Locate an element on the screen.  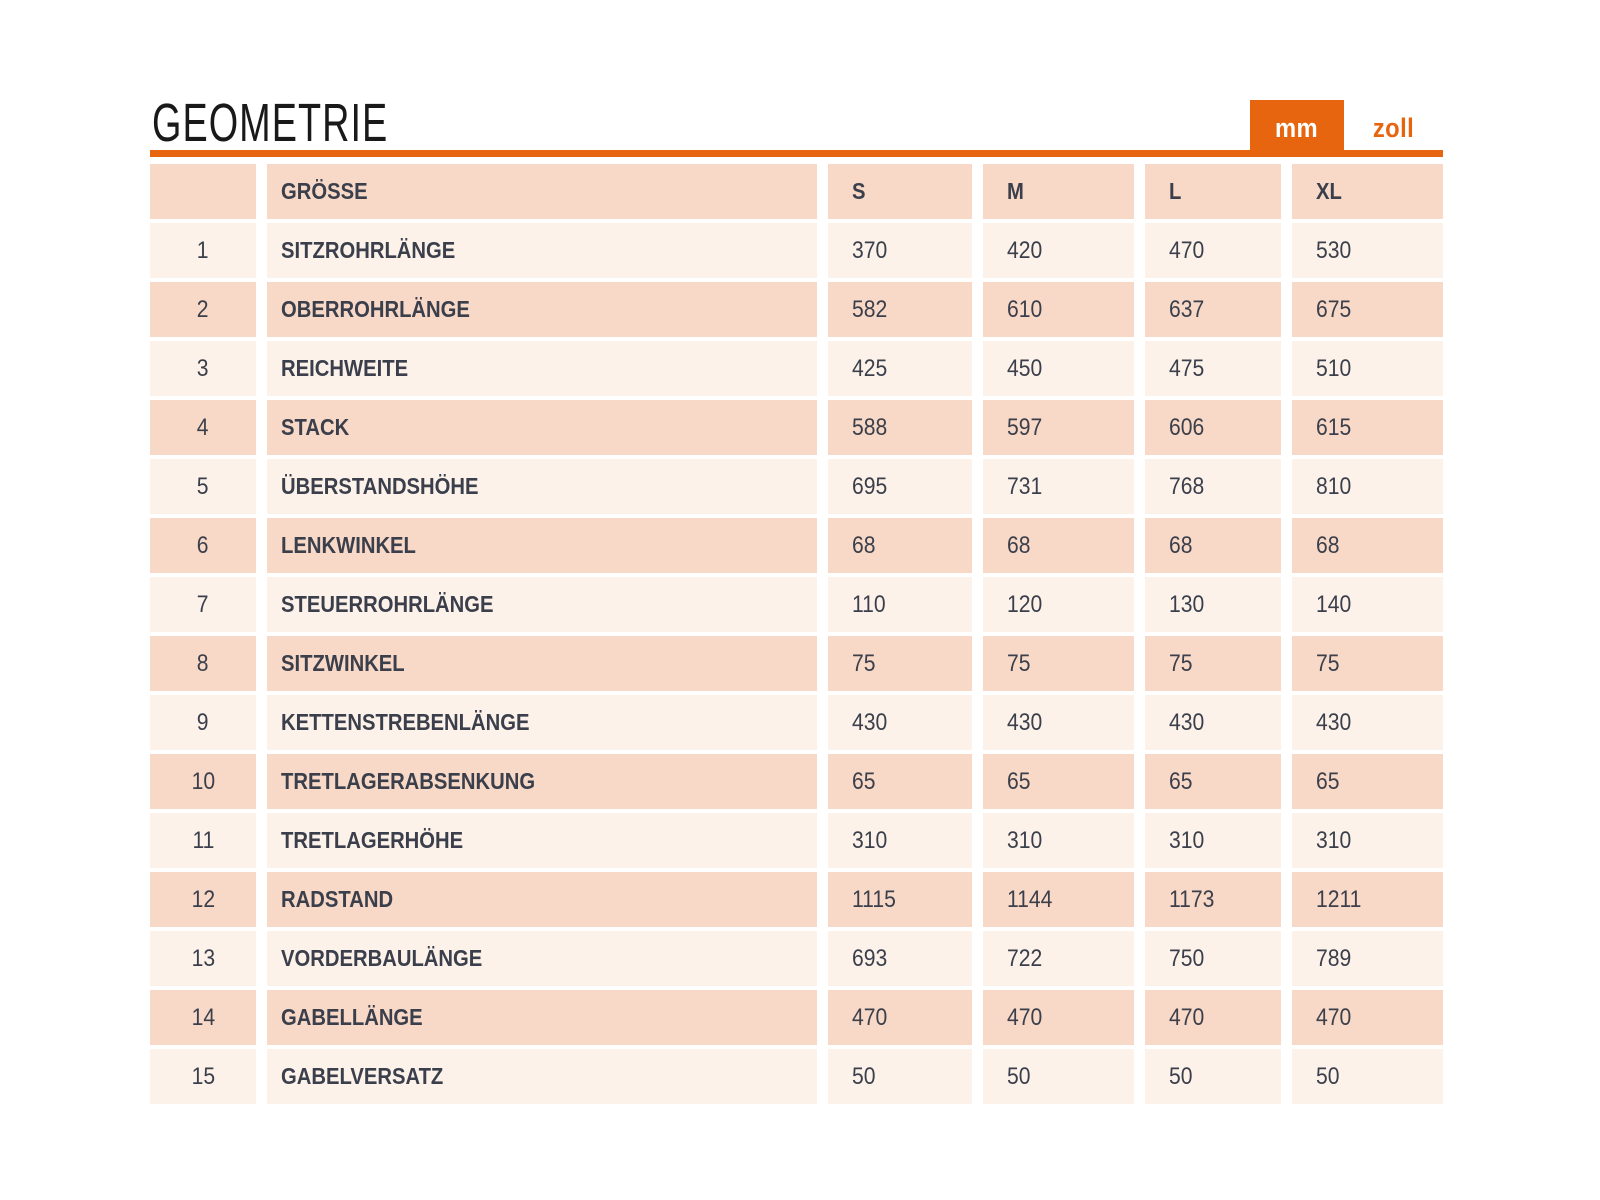
value-cell-m-text: 68 is located at coordinates (1019, 545).